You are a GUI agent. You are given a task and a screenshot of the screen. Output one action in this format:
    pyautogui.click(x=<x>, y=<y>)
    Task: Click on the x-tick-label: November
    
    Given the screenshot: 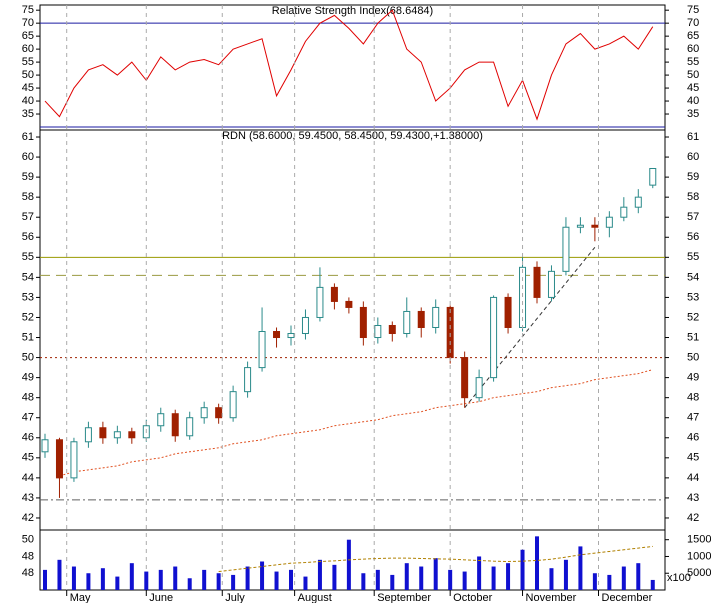 What is the action you would take?
    pyautogui.click(x=551, y=597)
    